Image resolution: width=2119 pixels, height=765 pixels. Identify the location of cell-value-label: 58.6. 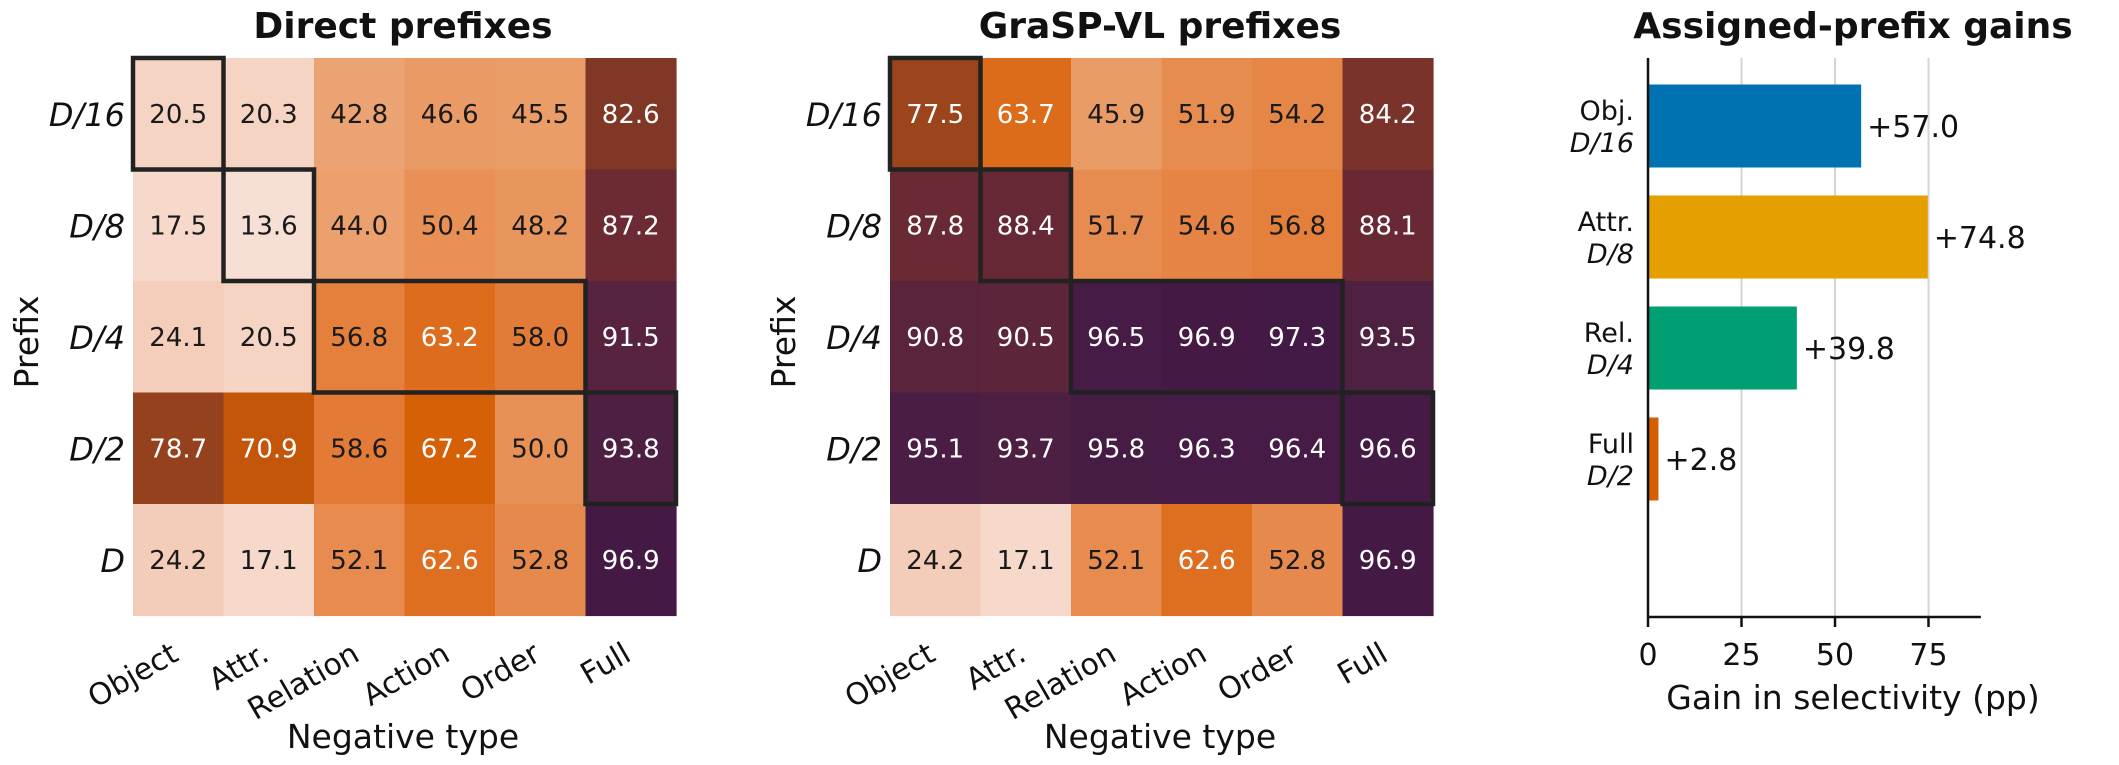
(359, 449).